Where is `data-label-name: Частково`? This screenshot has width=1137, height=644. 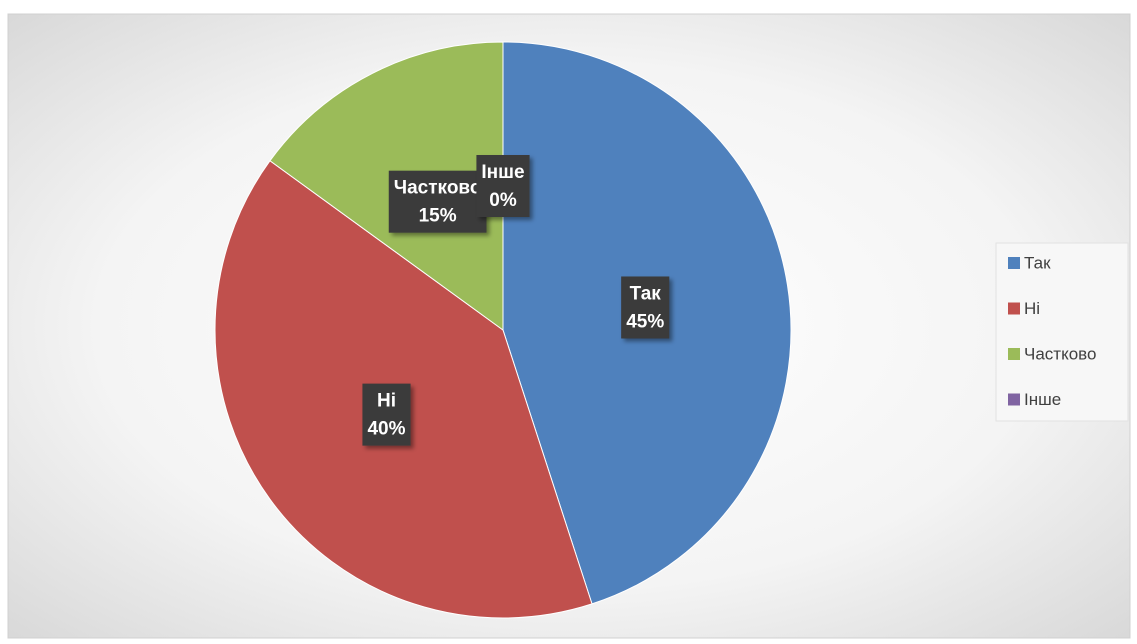
data-label-name: Частково is located at coordinates (438, 188).